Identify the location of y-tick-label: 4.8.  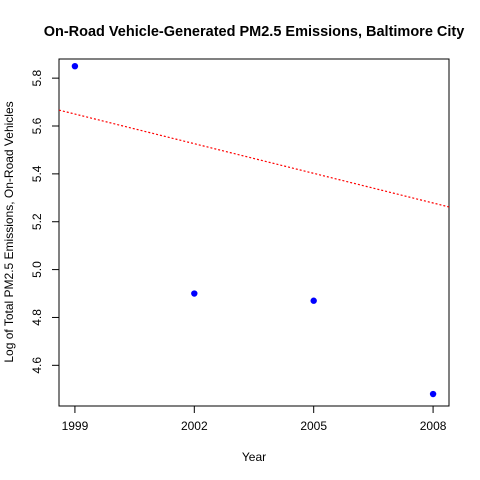
(37, 317).